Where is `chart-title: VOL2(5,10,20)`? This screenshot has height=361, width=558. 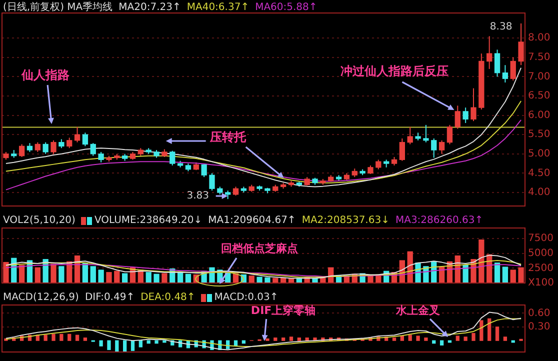 chart-title: VOL2(5,10,20) is located at coordinates (39, 220).